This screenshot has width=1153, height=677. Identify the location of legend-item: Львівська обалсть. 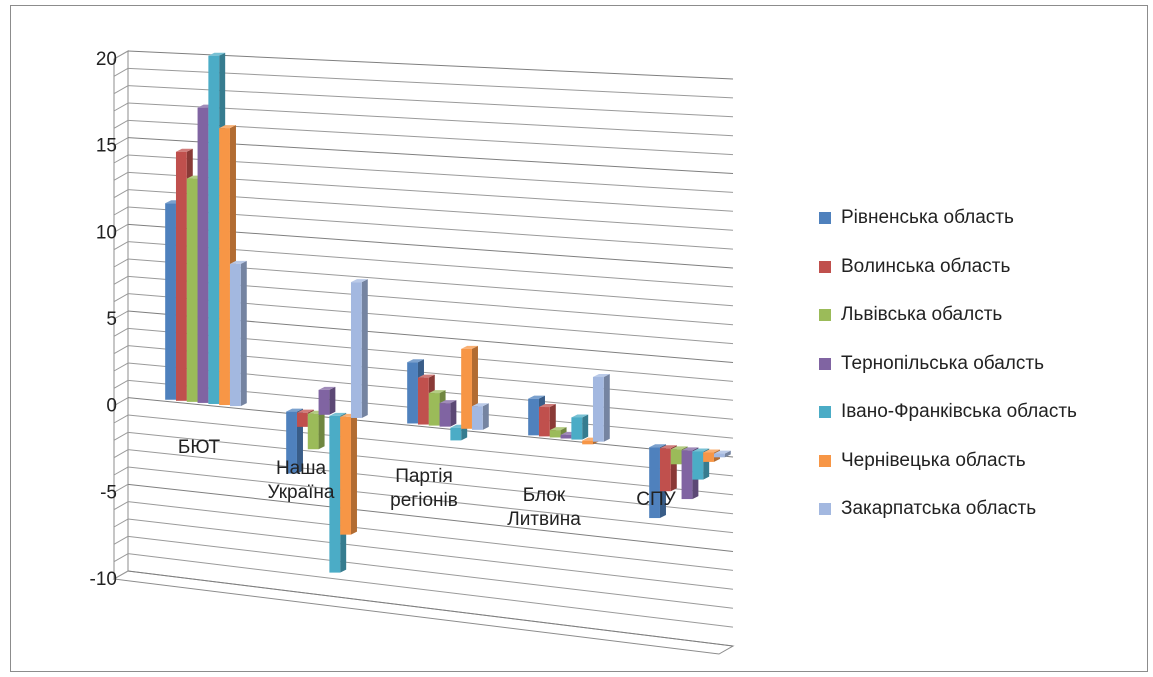
(948, 315).